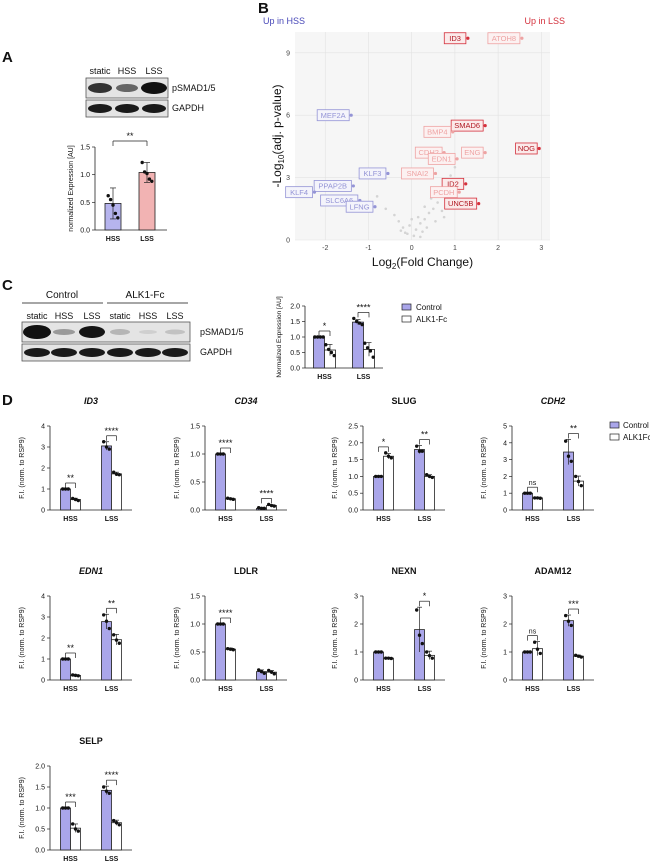  I want to click on gene-label: ID3, so click(455, 38).